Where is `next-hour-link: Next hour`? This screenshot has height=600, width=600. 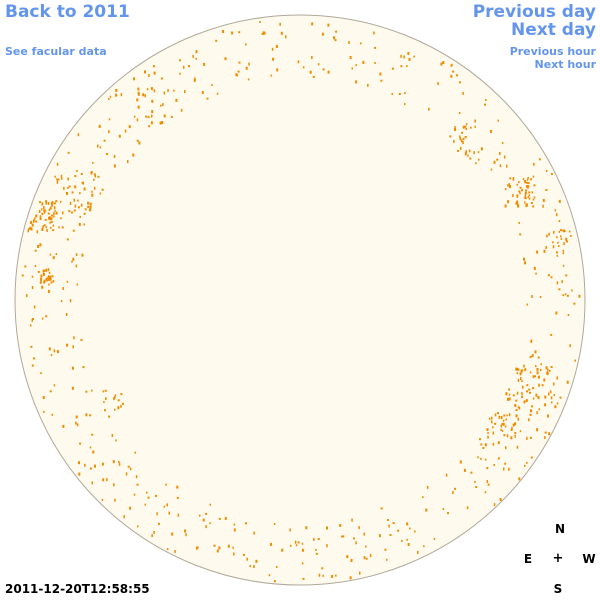 next-hour-link: Next hour is located at coordinates (565, 64).